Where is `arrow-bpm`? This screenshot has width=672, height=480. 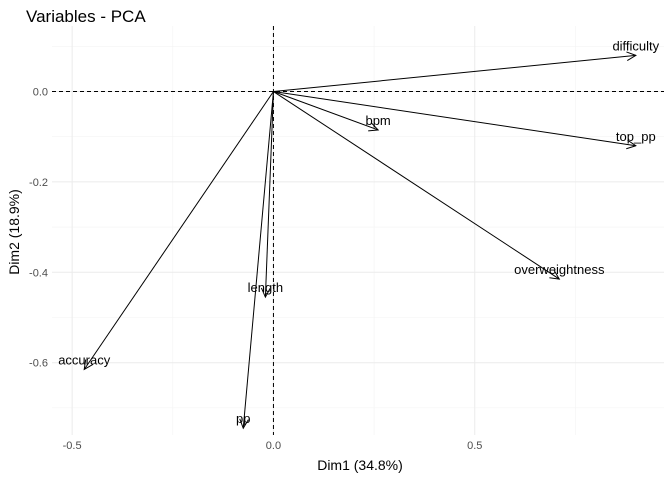
arrow-bpm is located at coordinates (326, 111).